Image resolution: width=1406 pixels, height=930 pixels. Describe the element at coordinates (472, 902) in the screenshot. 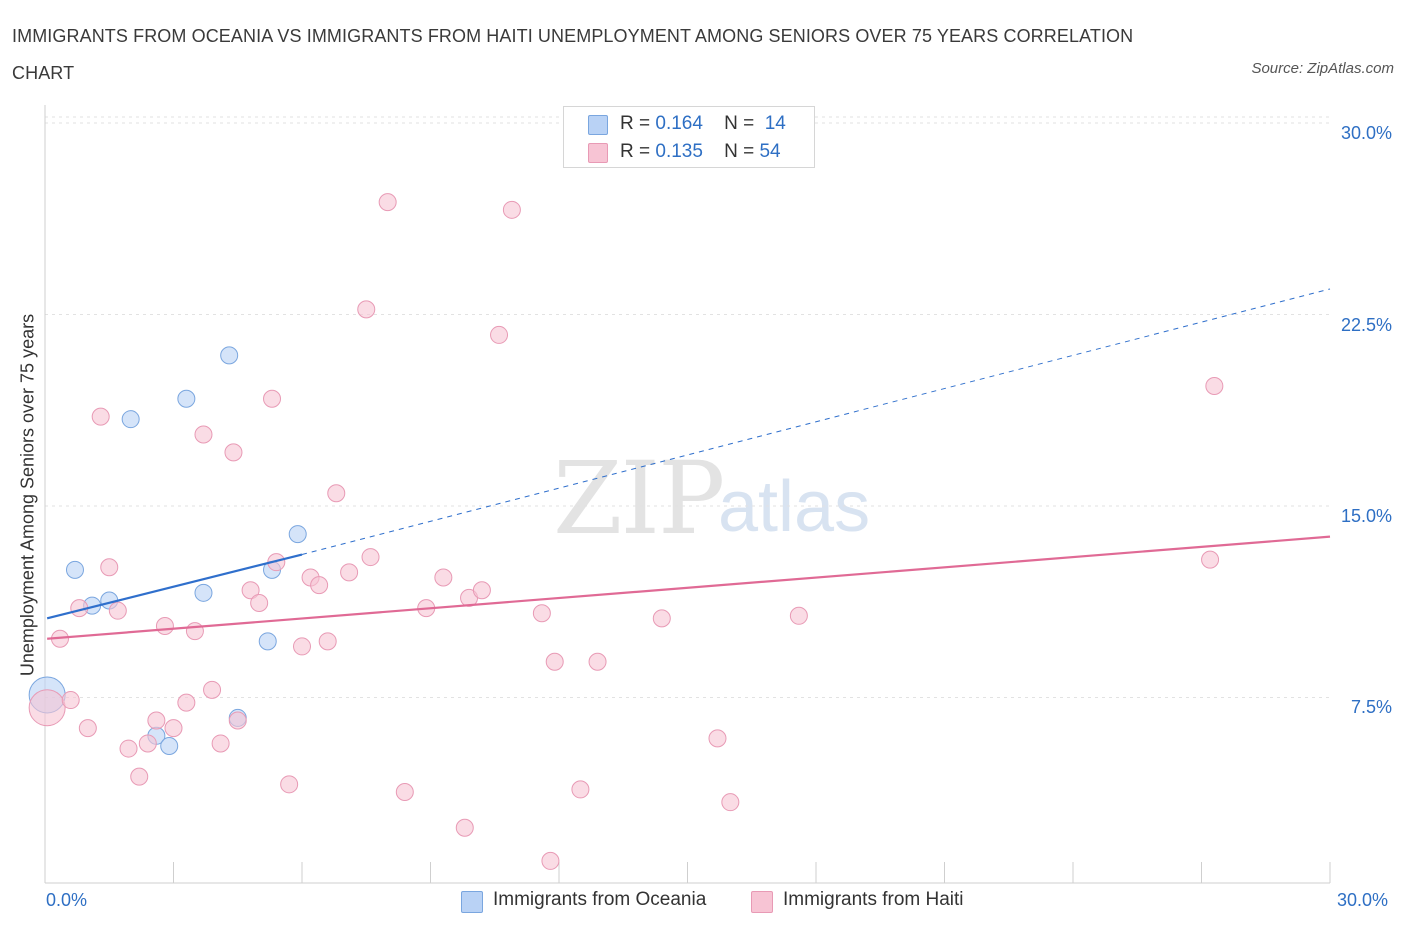

I see `oceania-legend-swatch` at that location.